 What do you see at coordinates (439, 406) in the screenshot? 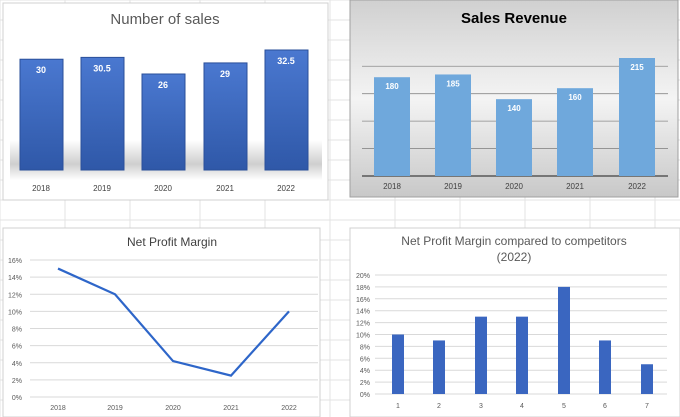
I see `x-tick-label: 2` at bounding box center [439, 406].